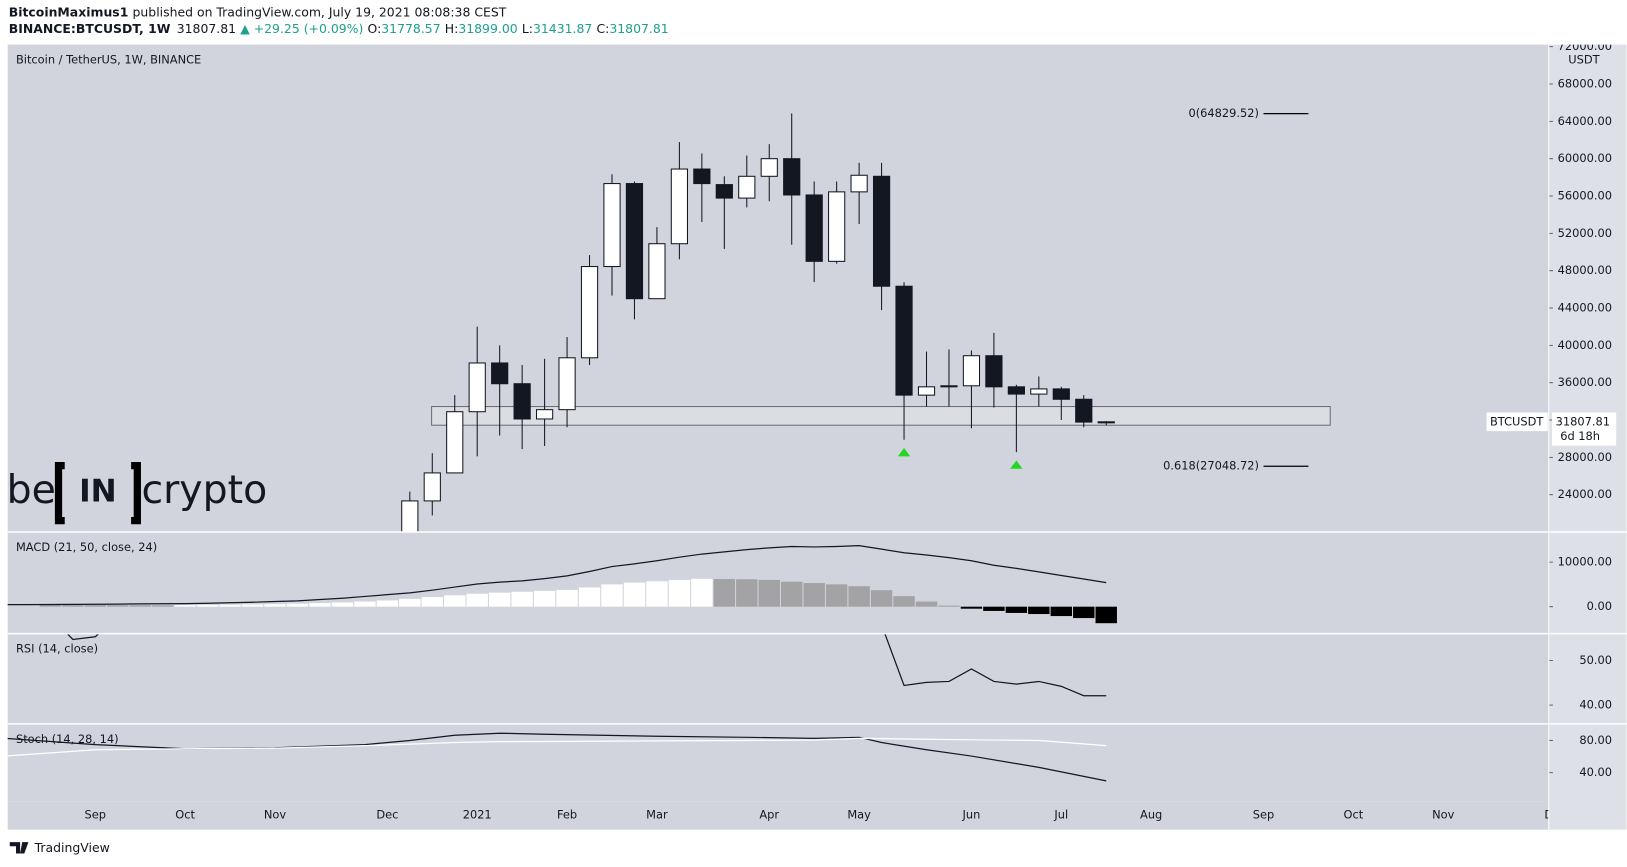  What do you see at coordinates (1585, 270) in the screenshot?
I see `y-tick-label: 48000.00` at bounding box center [1585, 270].